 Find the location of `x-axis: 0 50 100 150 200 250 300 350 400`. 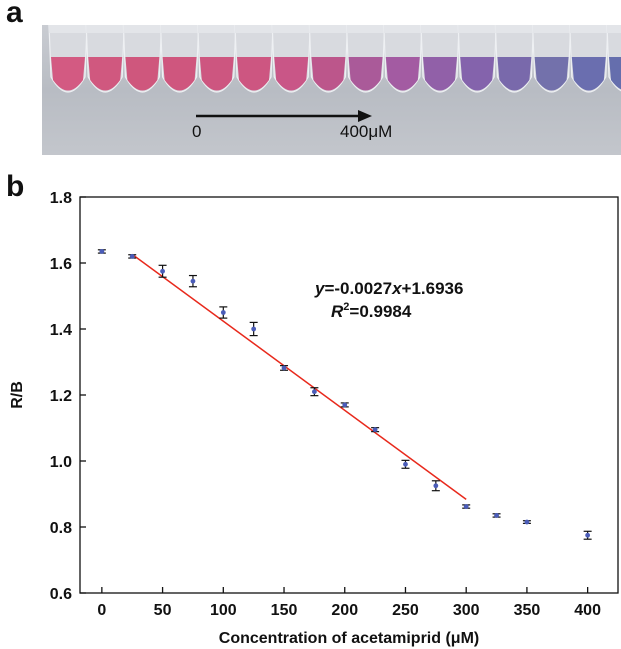

x-axis: 0 50 100 150 200 250 300 350 400 is located at coordinates (349, 603).